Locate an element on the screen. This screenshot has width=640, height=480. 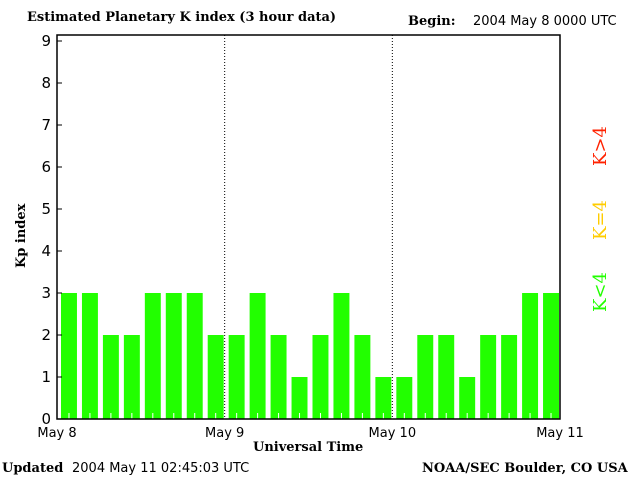
begin-value: 2004 May 8 0000 UTC is located at coordinates (545, 21).